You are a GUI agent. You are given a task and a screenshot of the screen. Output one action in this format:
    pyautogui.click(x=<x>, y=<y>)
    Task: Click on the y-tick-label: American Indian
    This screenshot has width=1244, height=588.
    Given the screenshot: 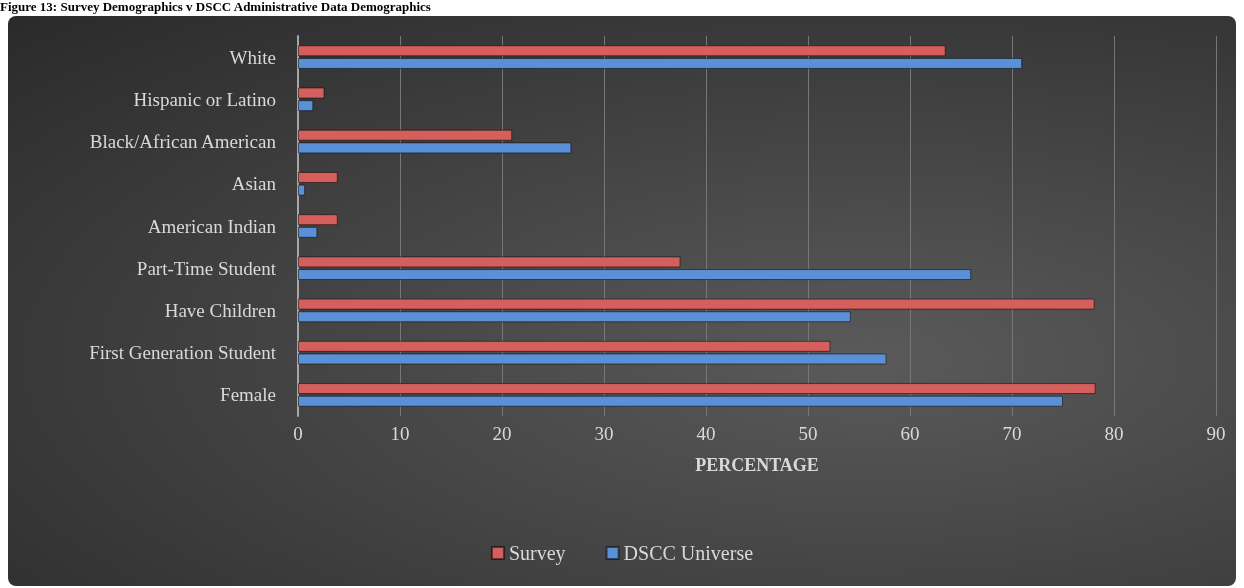 What is the action you would take?
    pyautogui.click(x=212, y=226)
    